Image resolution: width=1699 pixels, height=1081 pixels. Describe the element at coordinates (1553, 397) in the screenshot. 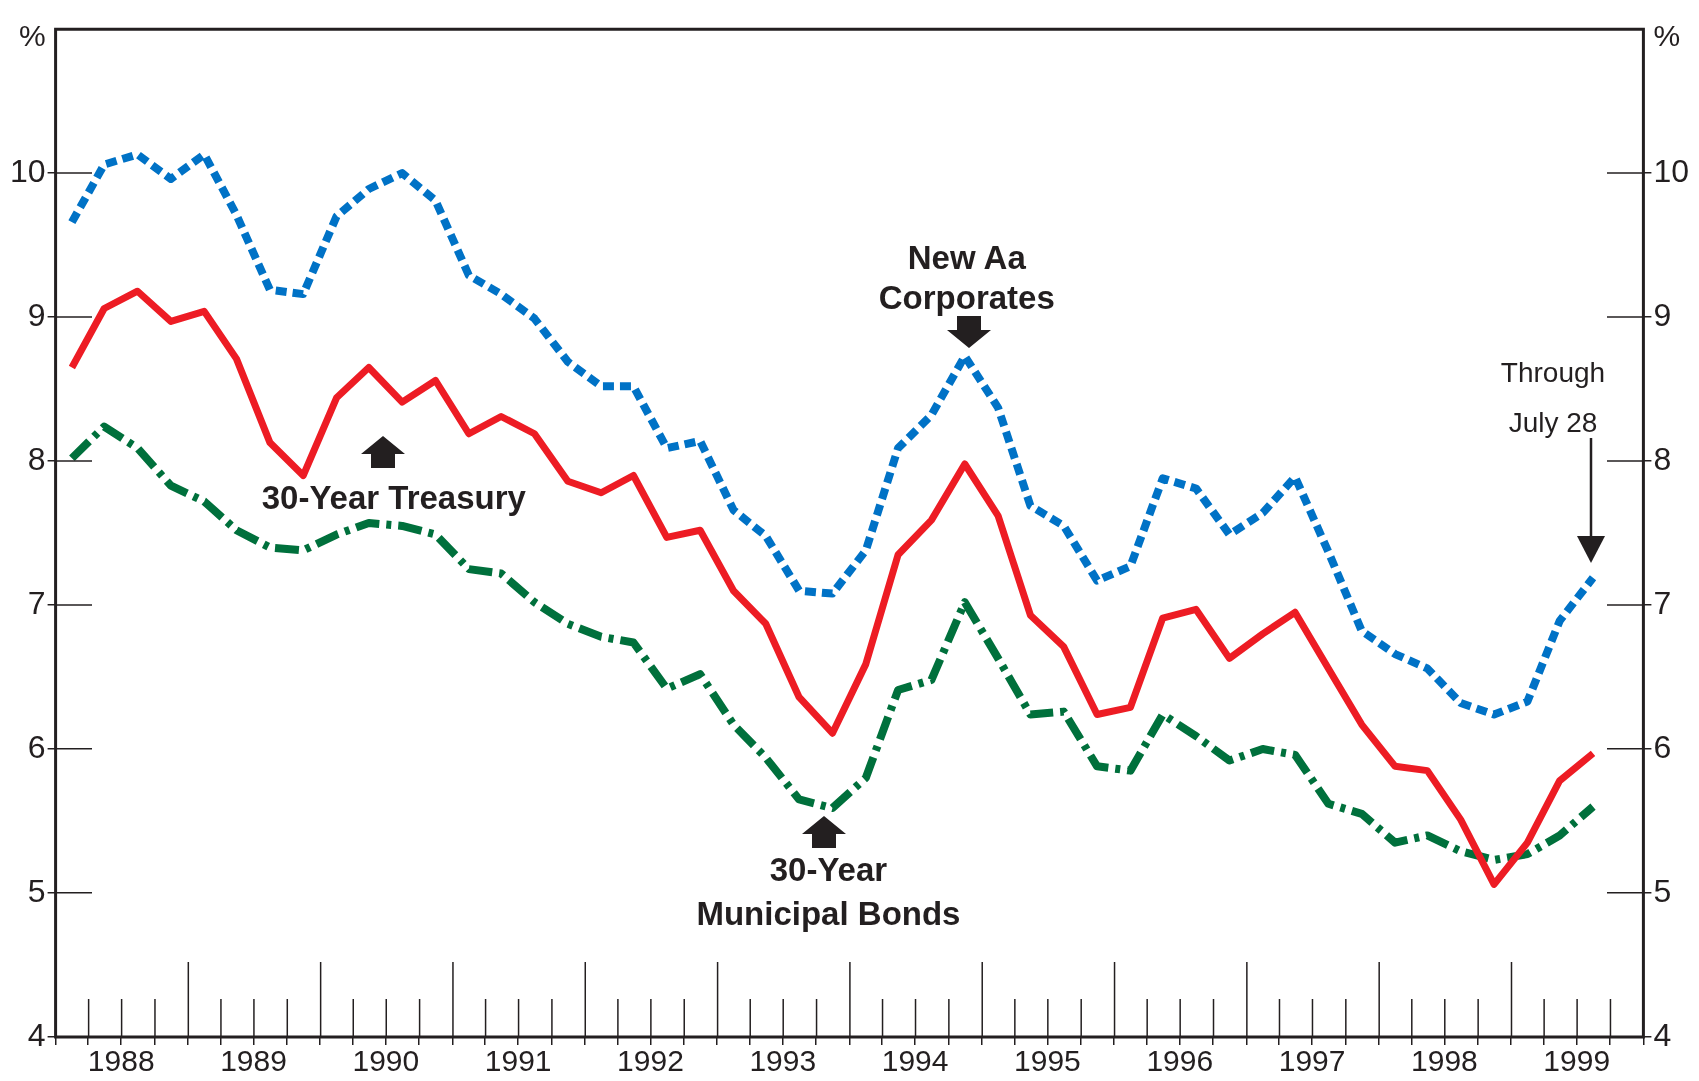

I see `annotation: Through July 28` at that location.